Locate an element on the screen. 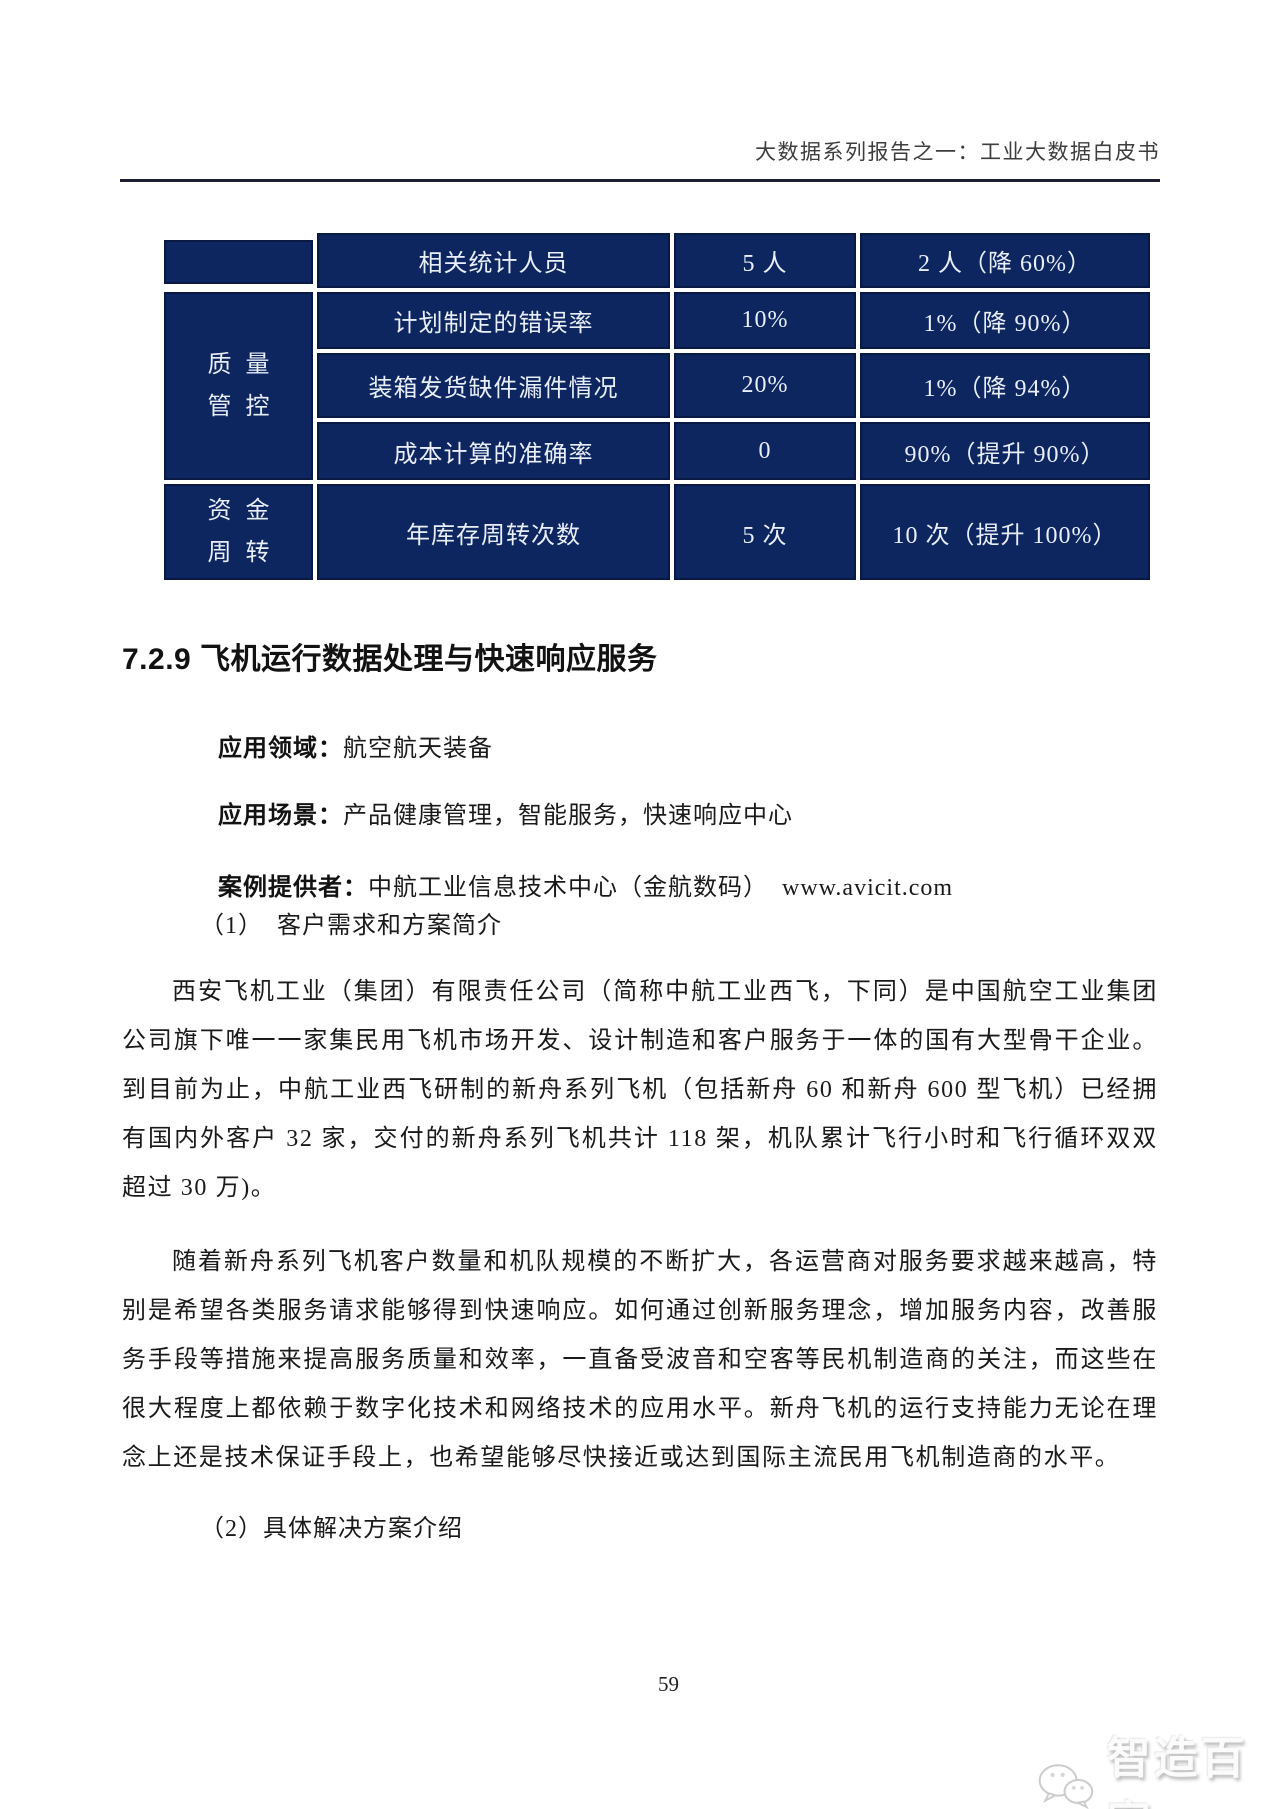  table-after-cell: 90%（提升 90%） is located at coordinates (1005, 451).